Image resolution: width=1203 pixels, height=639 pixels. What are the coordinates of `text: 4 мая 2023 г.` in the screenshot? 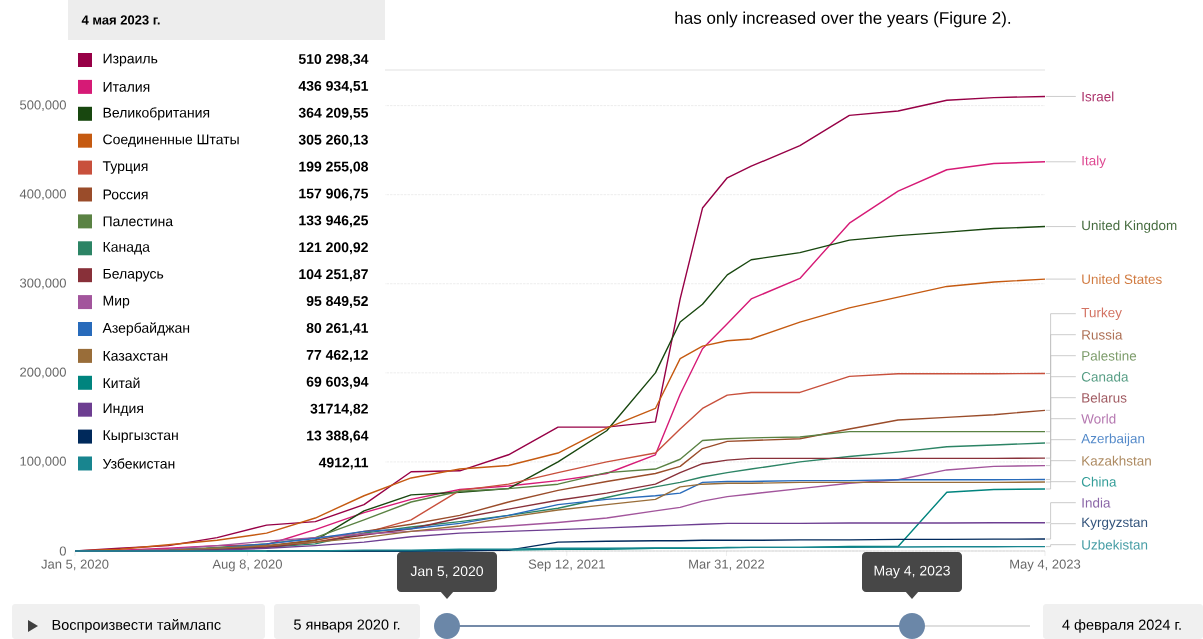 It's located at (120, 20).